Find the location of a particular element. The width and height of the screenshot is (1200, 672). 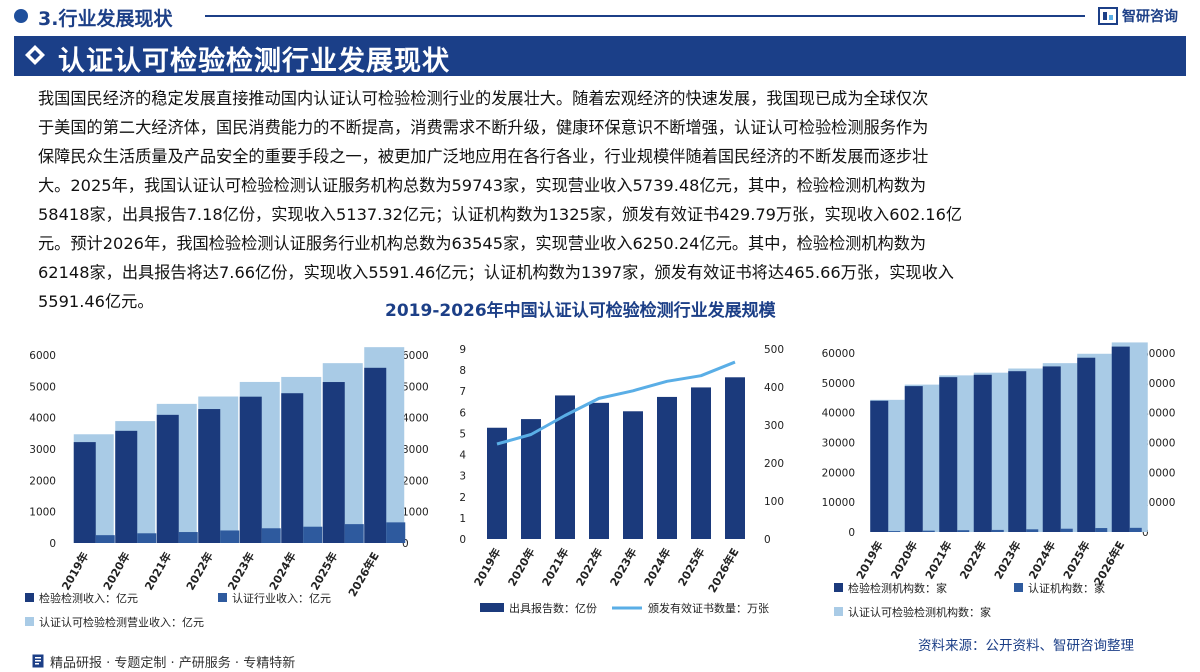

brand: 智研咨询 is located at coordinates (1138, 16).